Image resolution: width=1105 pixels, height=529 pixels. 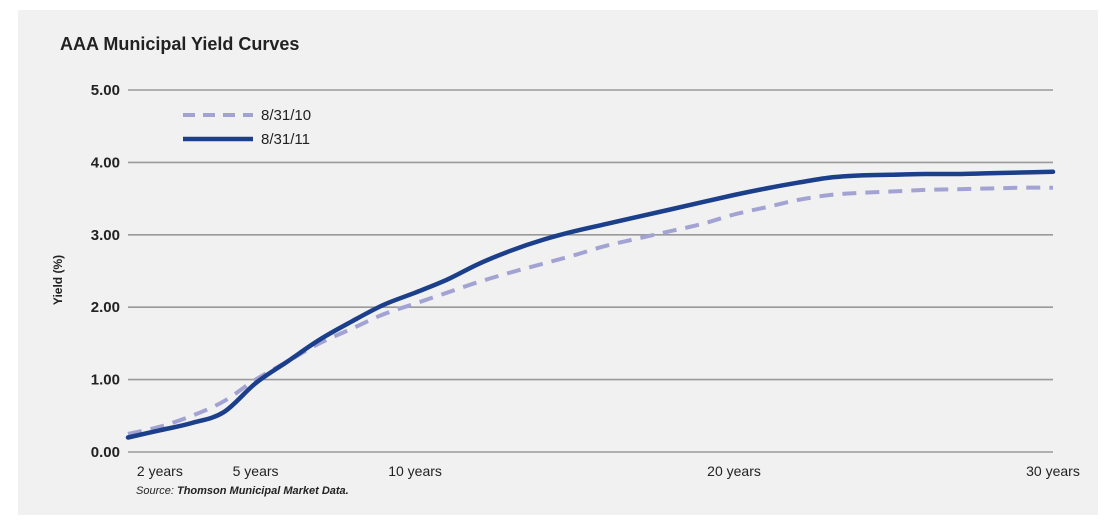 What do you see at coordinates (734, 471) in the screenshot?
I see `x-tick-label: 20 years` at bounding box center [734, 471].